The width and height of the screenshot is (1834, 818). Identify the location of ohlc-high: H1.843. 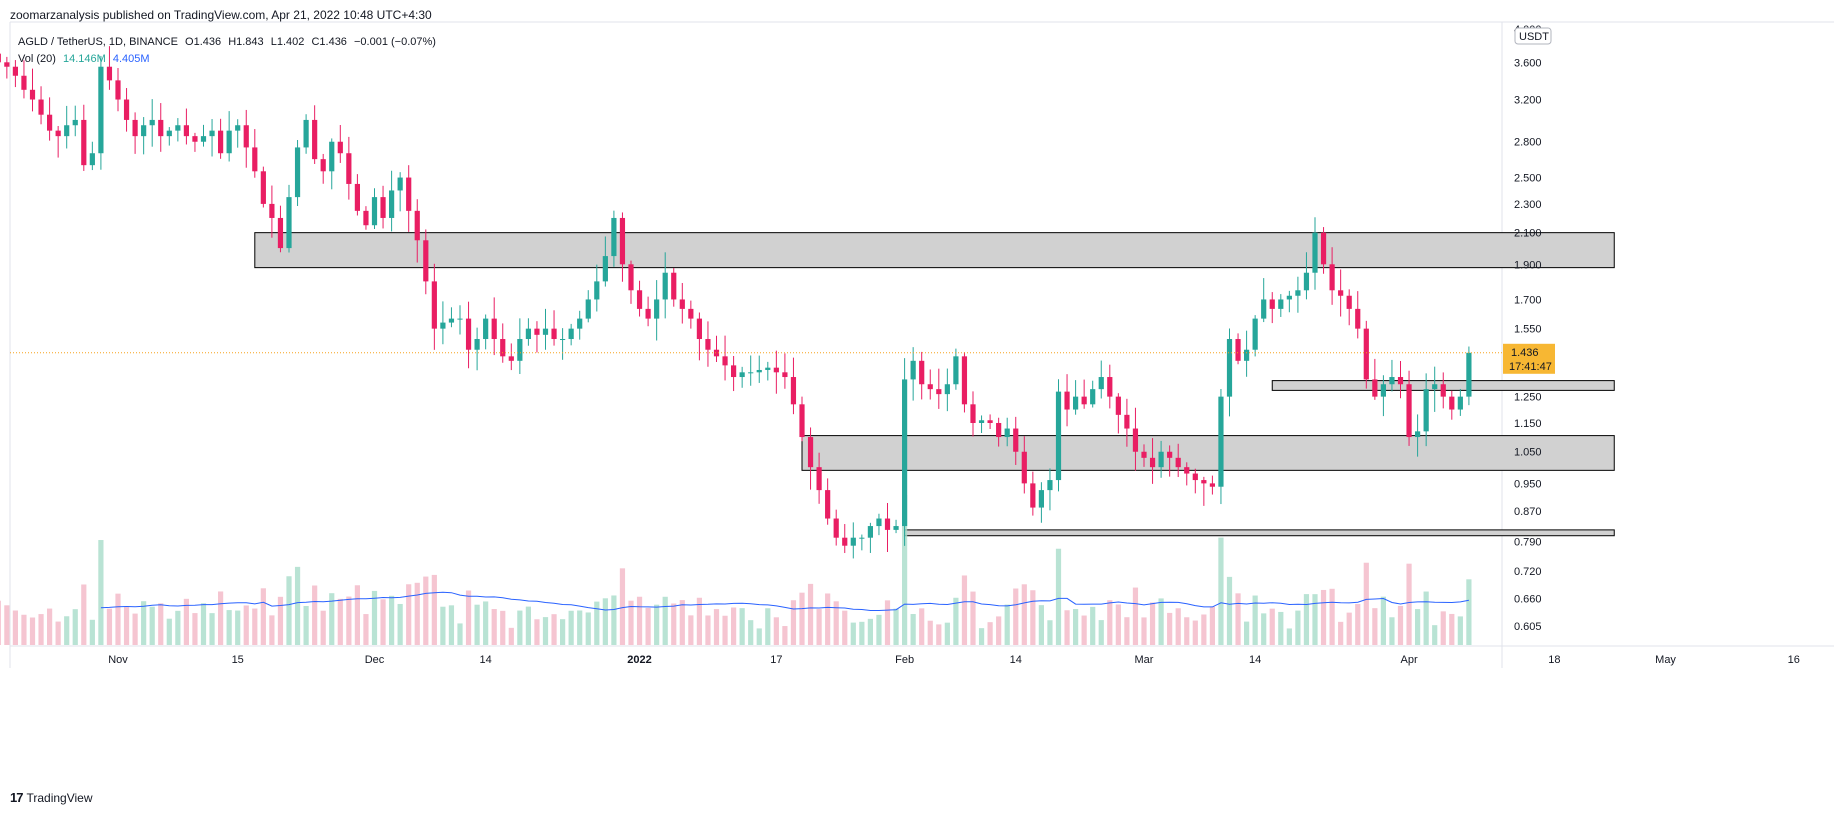
(246, 42).